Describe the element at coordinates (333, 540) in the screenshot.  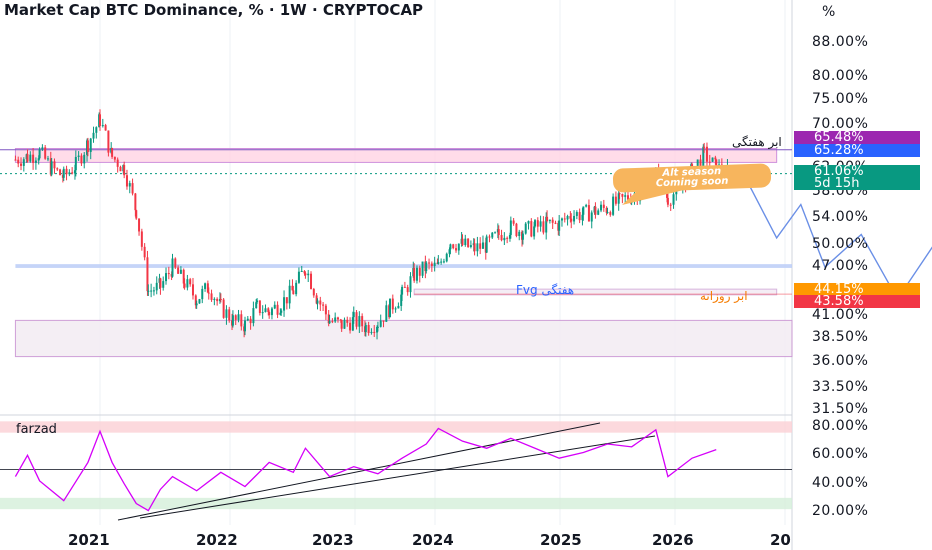
I see `time-tick-label: 2023` at that location.